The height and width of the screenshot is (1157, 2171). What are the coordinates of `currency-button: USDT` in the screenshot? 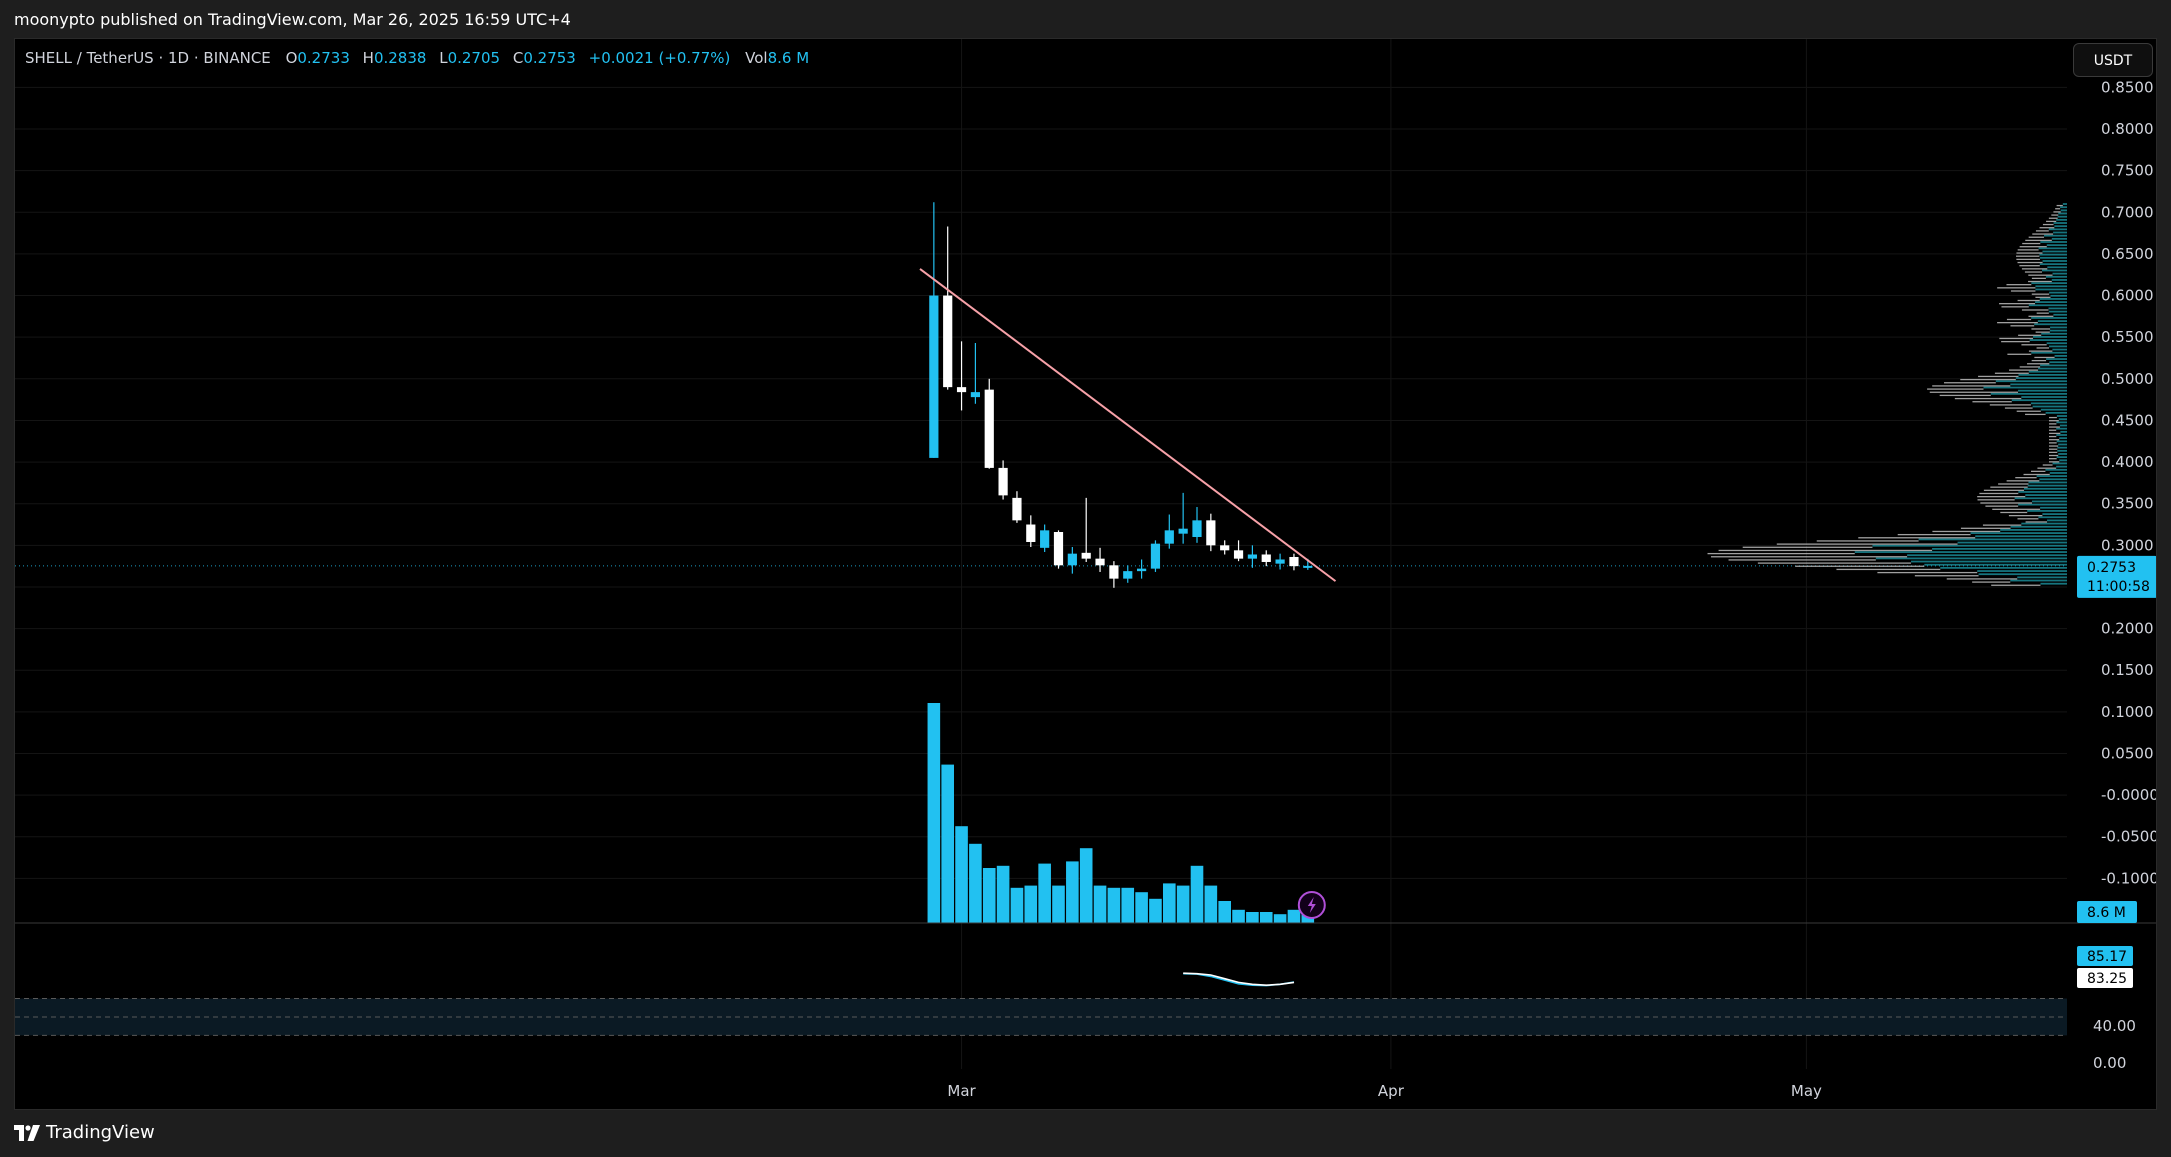 It's located at (2113, 60).